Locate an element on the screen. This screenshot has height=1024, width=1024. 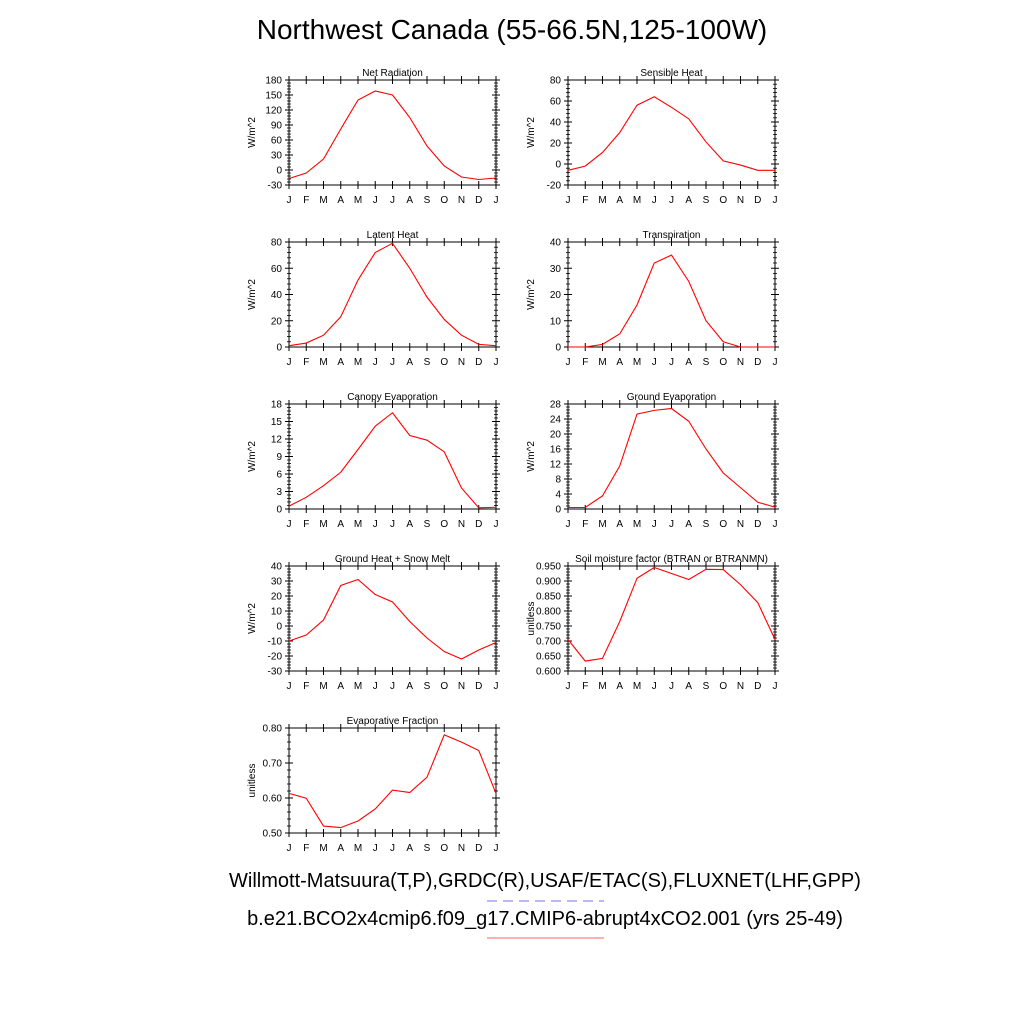
y-tick-label: 40 is located at coordinates (277, 295).